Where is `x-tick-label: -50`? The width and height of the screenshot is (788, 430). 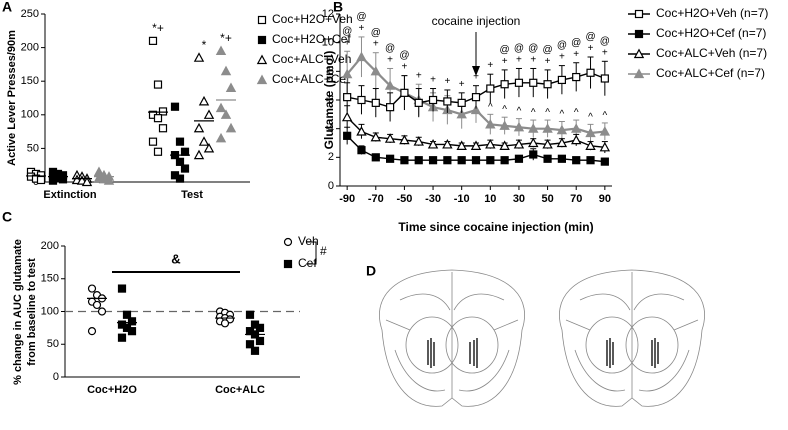
x-tick-label: -50 is located at coordinates (404, 199).